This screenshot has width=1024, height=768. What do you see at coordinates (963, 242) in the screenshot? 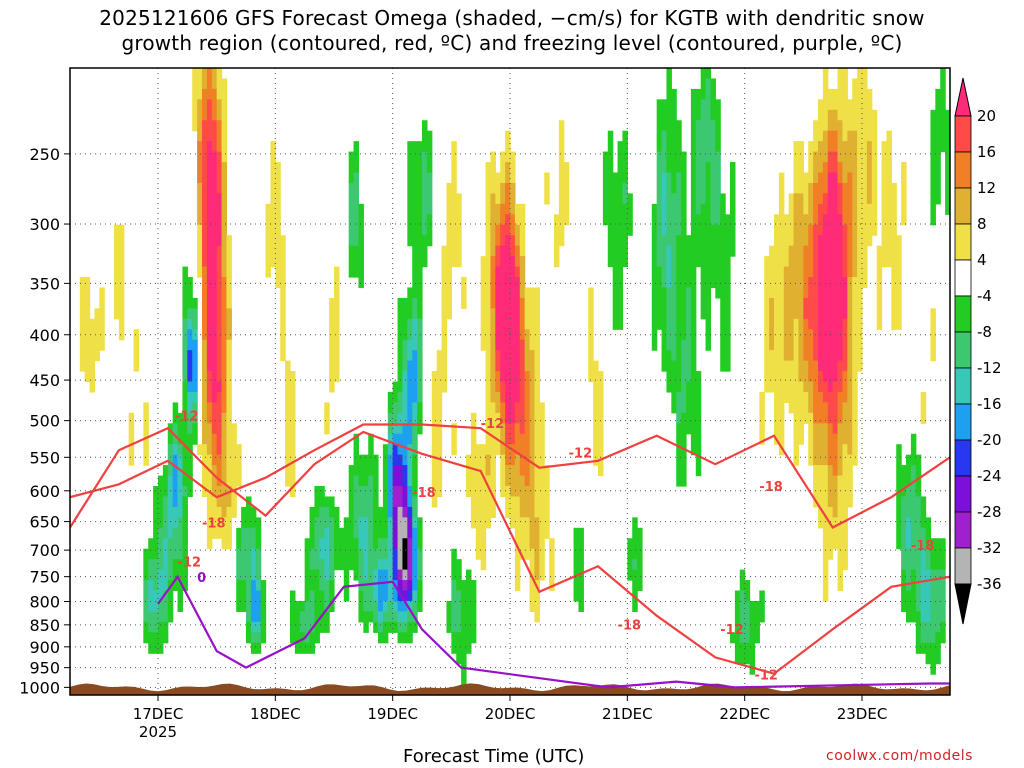
I see `colorbar-swatch` at bounding box center [963, 242].